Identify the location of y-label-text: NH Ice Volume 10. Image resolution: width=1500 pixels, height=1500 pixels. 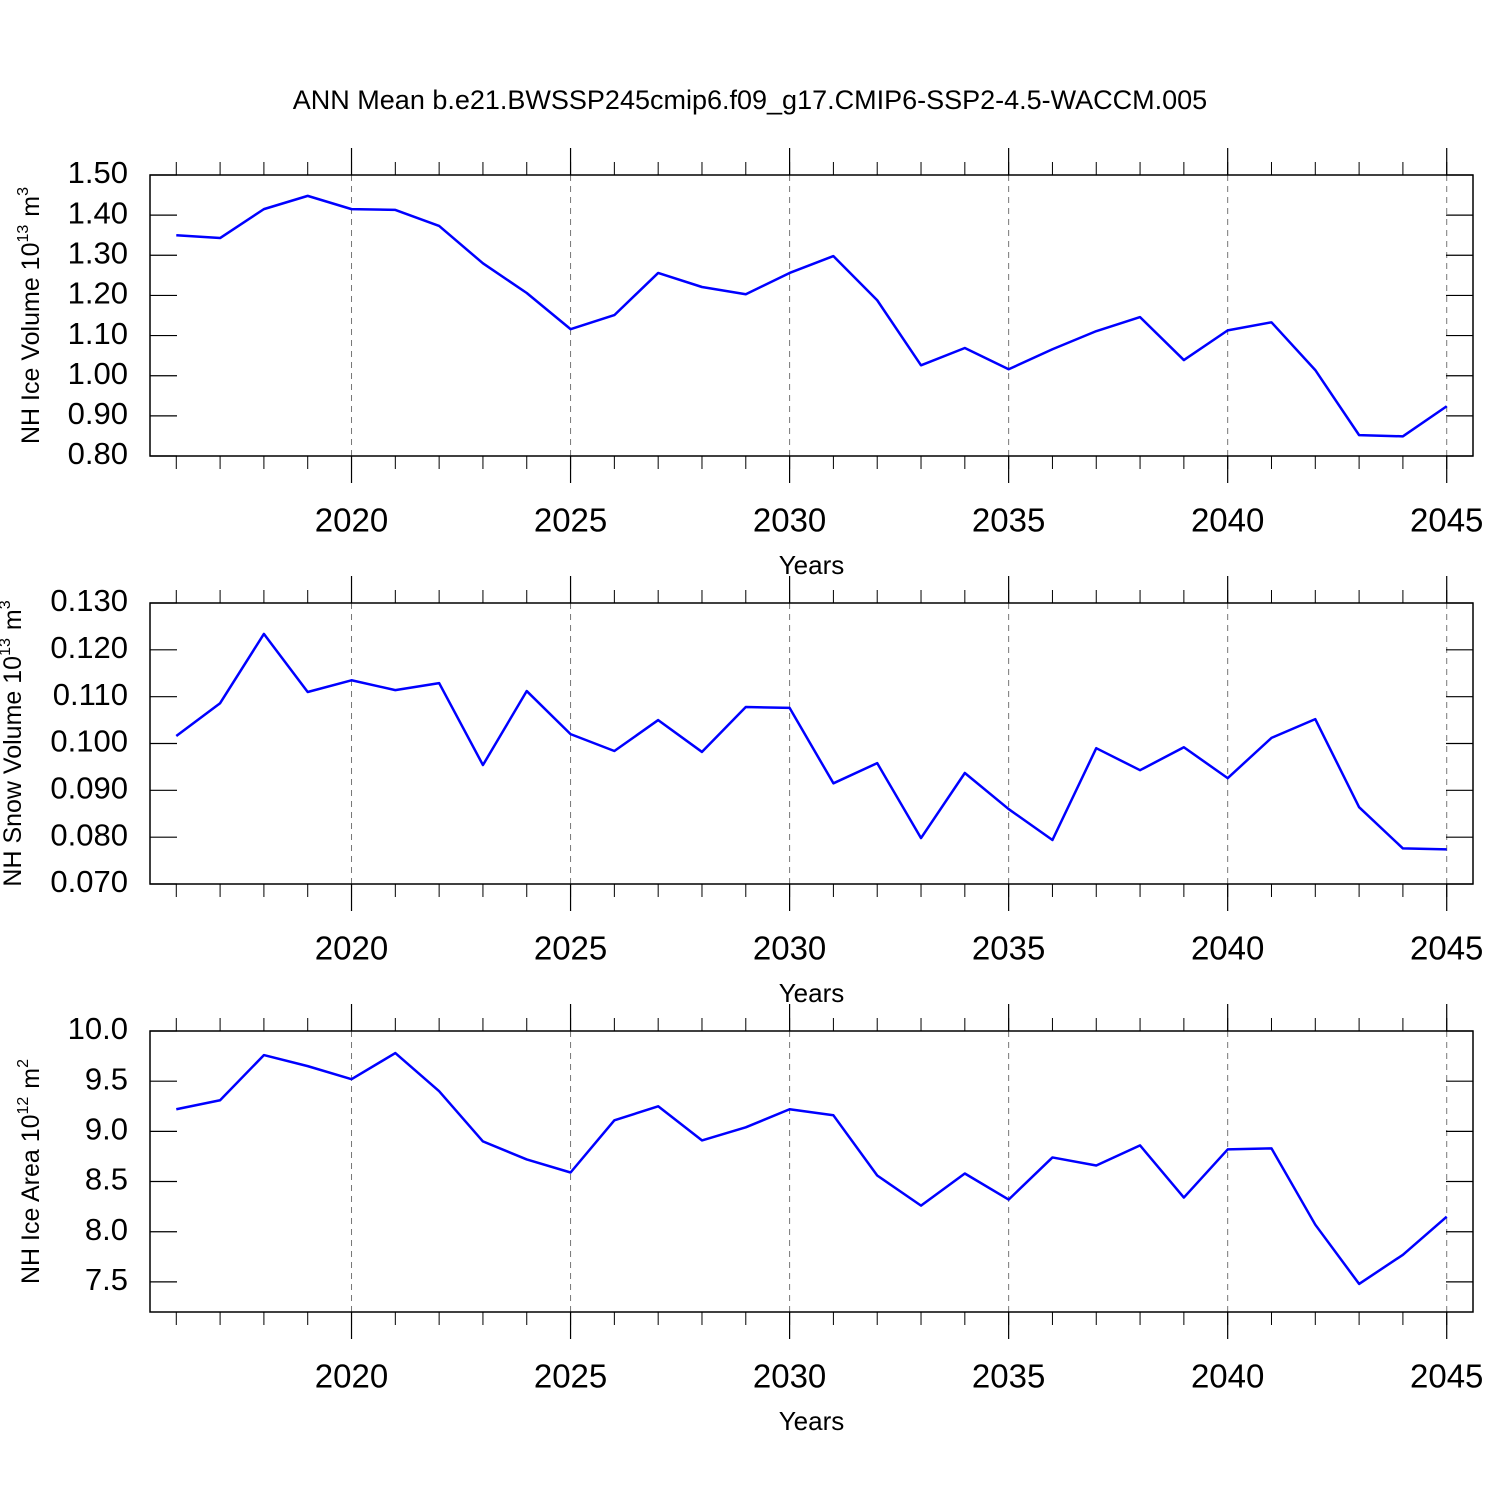
(31, 344).